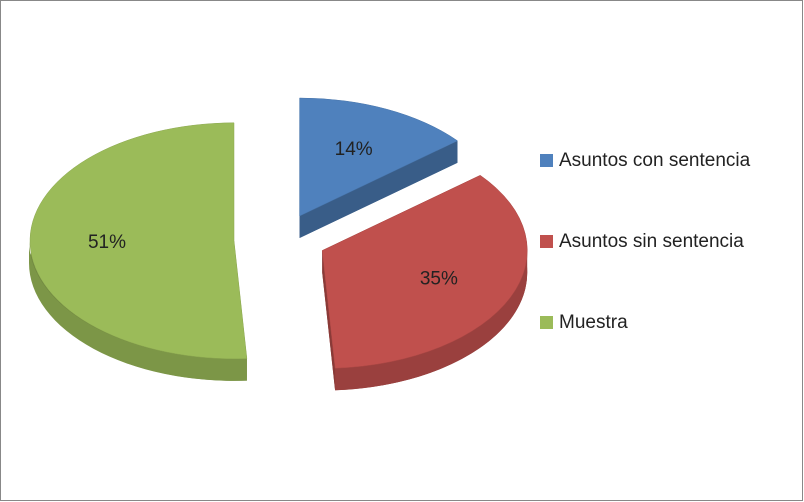  I want to click on legend-label: Asuntos con sentencia, so click(655, 160).